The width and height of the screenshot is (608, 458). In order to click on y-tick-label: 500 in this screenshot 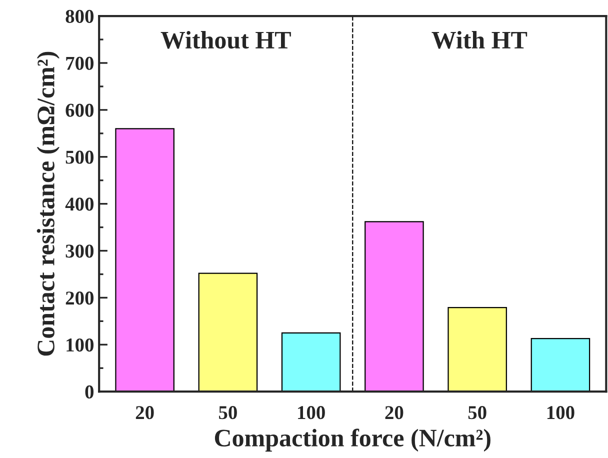, I will do `click(80, 157)`.